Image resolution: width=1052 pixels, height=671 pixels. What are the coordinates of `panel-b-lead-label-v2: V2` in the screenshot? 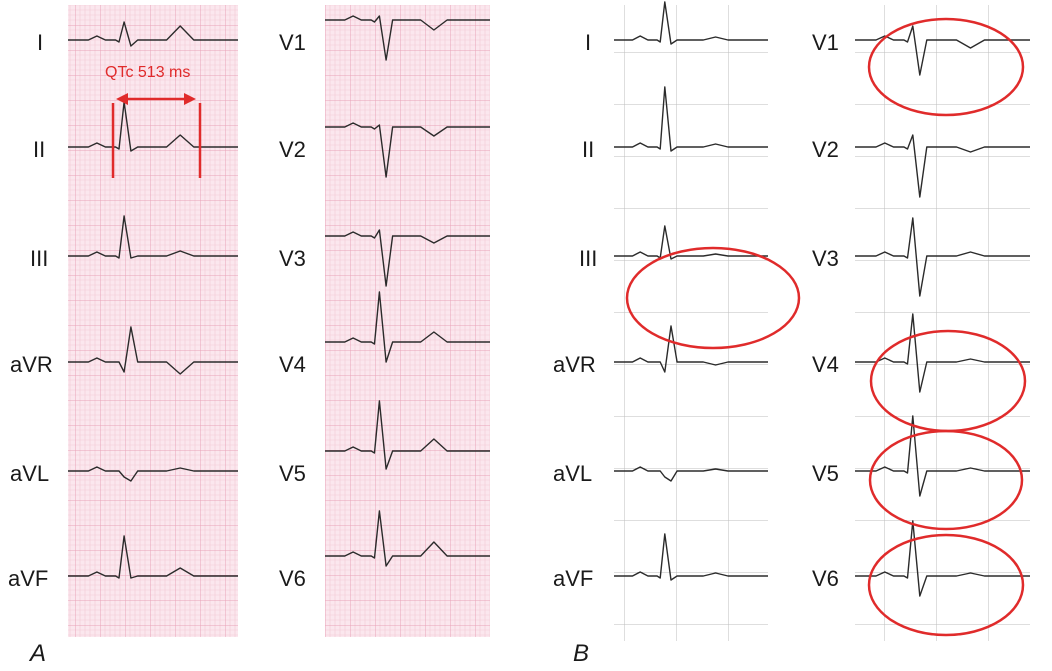 It's located at (825, 149).